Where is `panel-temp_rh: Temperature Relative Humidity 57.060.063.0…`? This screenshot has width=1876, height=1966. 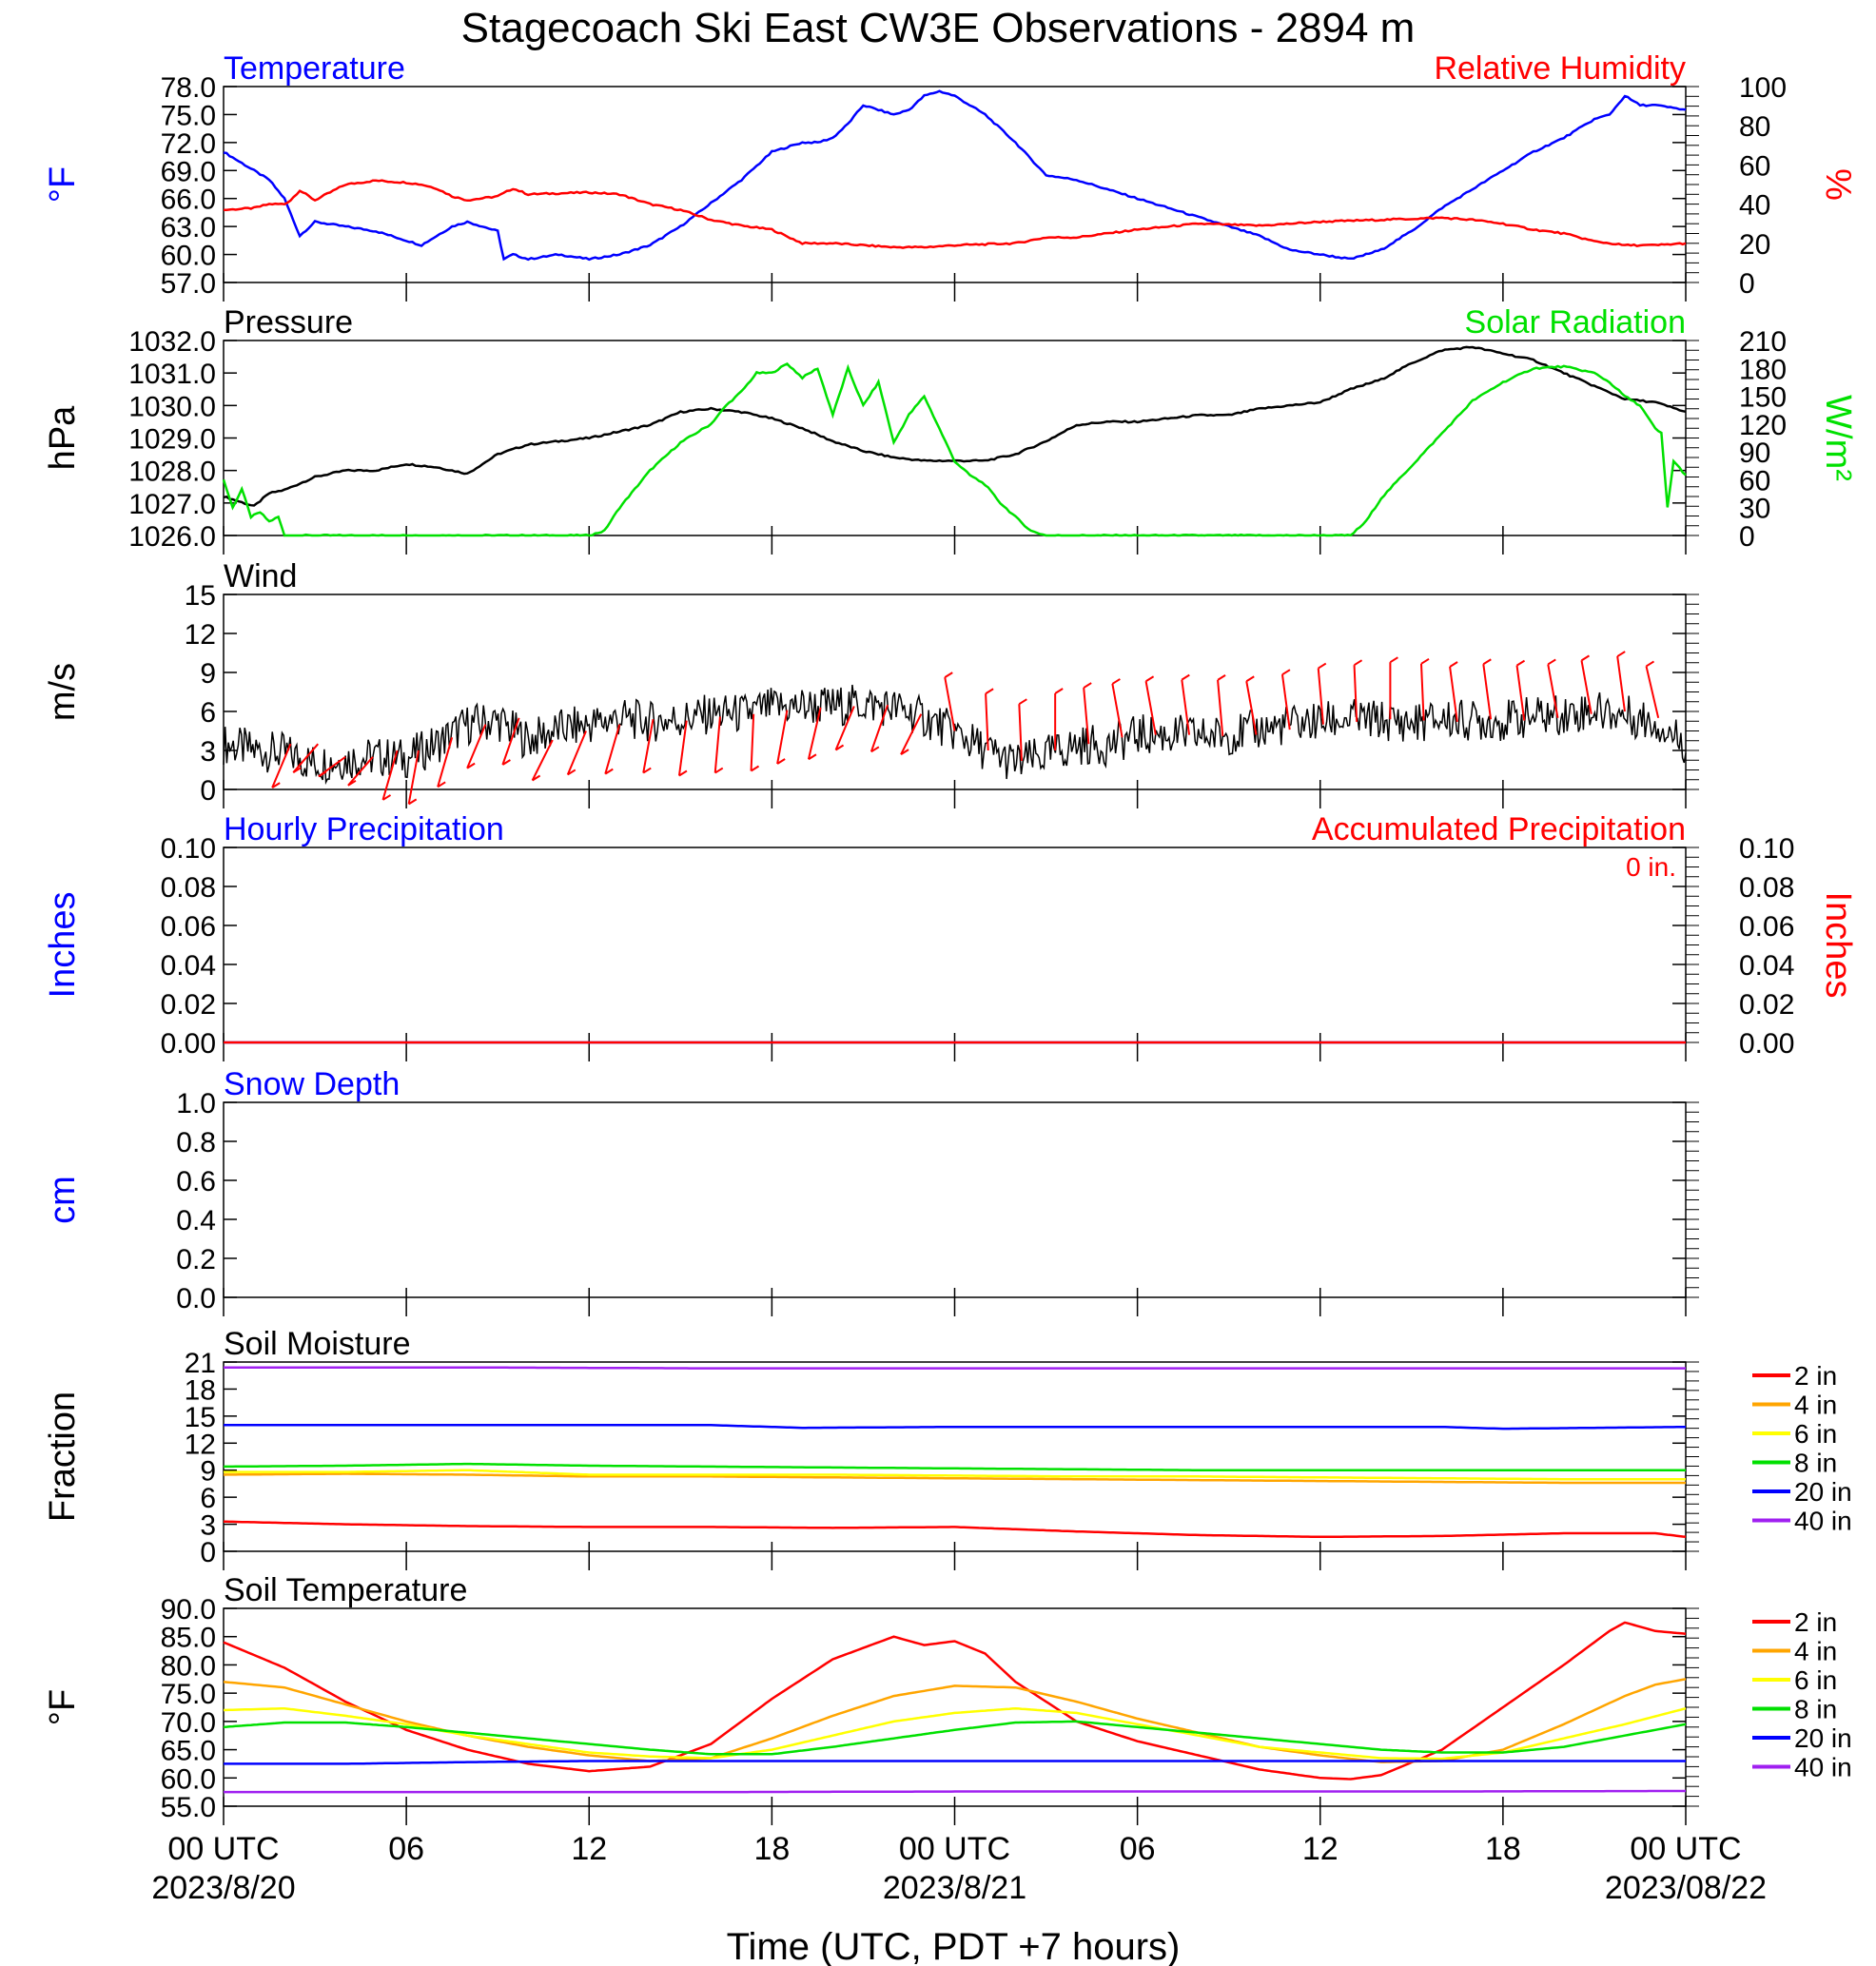 panel-temp_rh: Temperature Relative Humidity 57.060.063.0… is located at coordinates (950, 176).